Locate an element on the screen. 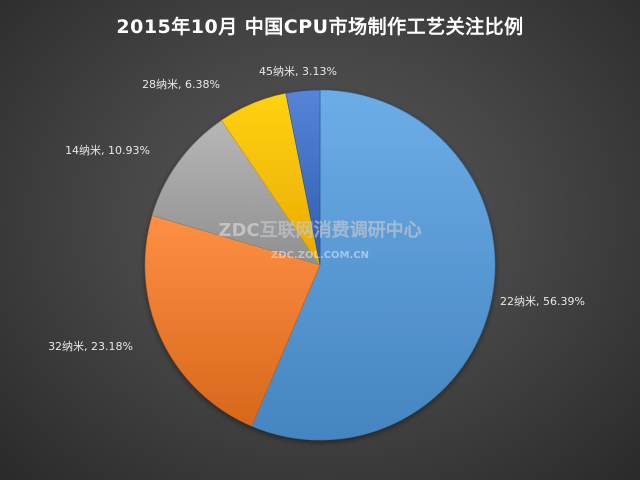 This screenshot has width=640, height=480. watermark: ZDC互联网消费调研中心 ZDC.ZOL.COM.CN is located at coordinates (320, 240).